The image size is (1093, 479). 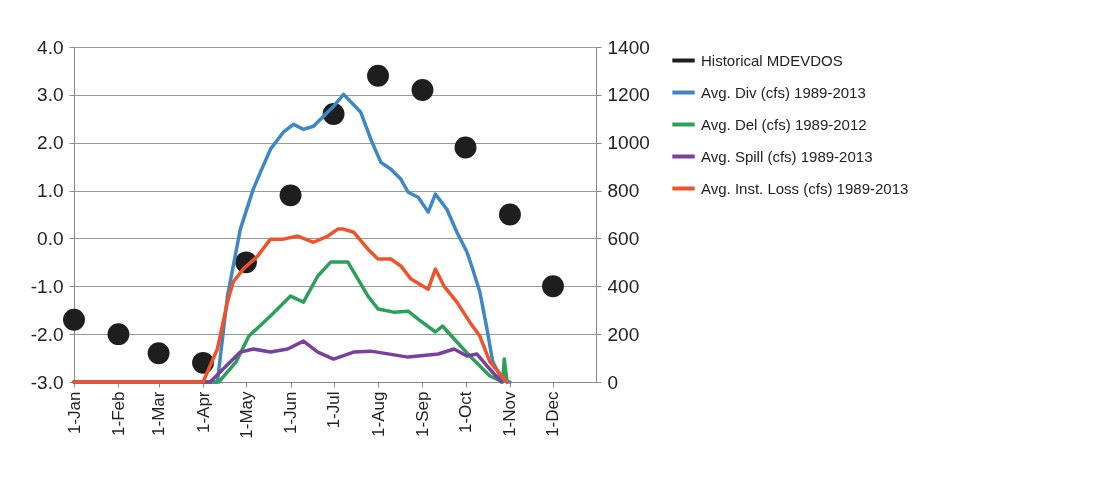 I want to click on x-tick-label: 1-Feb, so click(x=118, y=413).